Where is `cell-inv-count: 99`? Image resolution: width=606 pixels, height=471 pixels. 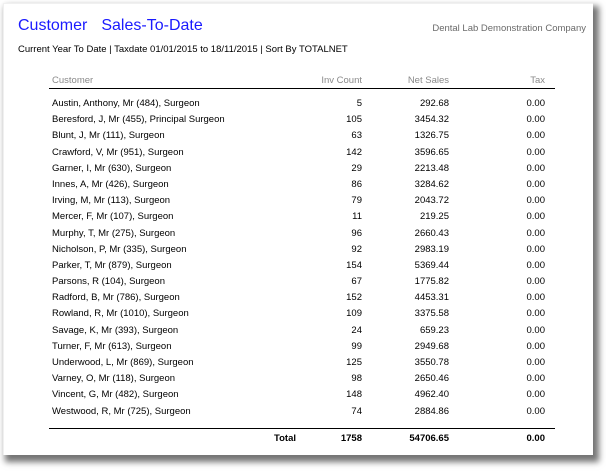 cell-inv-count: 99 is located at coordinates (356, 346).